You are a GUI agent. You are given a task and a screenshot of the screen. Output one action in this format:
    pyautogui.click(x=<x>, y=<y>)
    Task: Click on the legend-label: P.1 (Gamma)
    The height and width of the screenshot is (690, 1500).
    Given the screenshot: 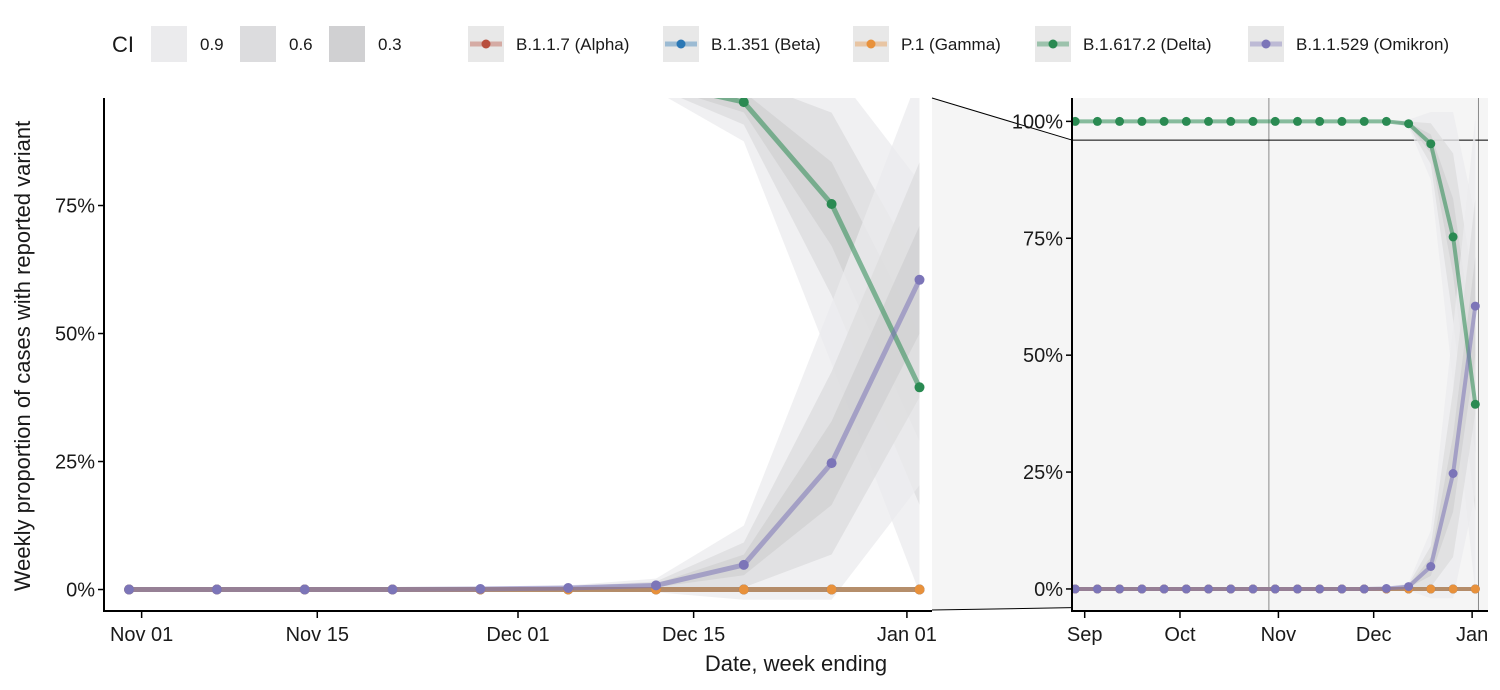 What is the action you would take?
    pyautogui.click(x=951, y=44)
    